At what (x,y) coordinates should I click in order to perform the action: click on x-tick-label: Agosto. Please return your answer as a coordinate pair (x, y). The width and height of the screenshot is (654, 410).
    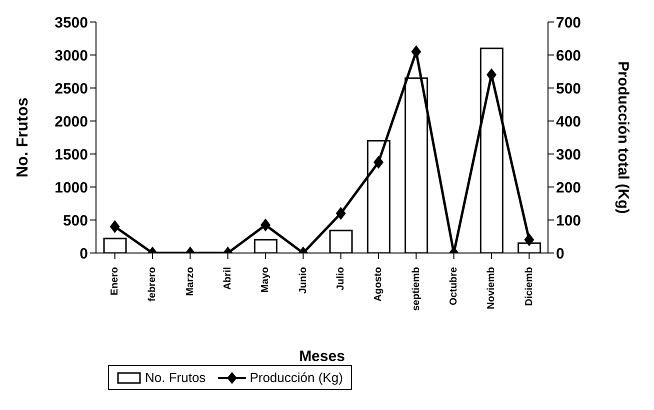
    Looking at the image, I should click on (378, 284).